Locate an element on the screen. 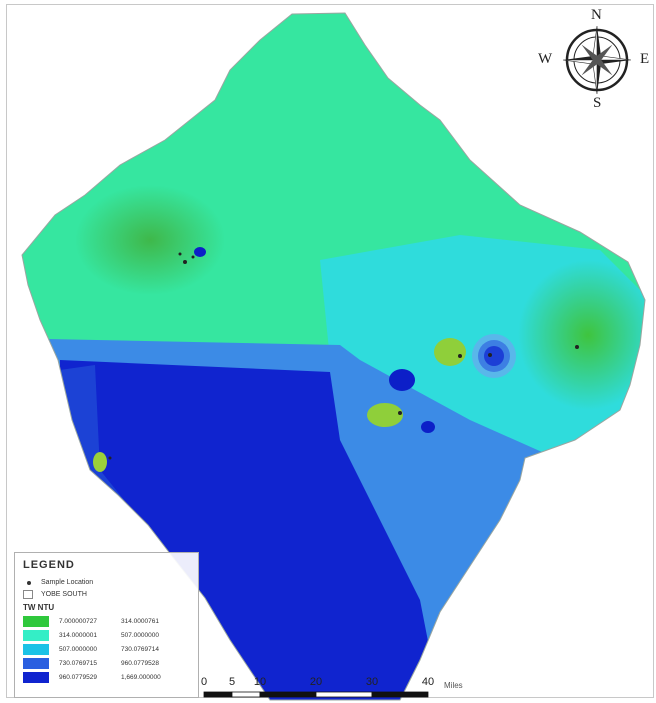 This screenshot has height=703, width=656. scale-tick-label: 5 is located at coordinates (232, 682).